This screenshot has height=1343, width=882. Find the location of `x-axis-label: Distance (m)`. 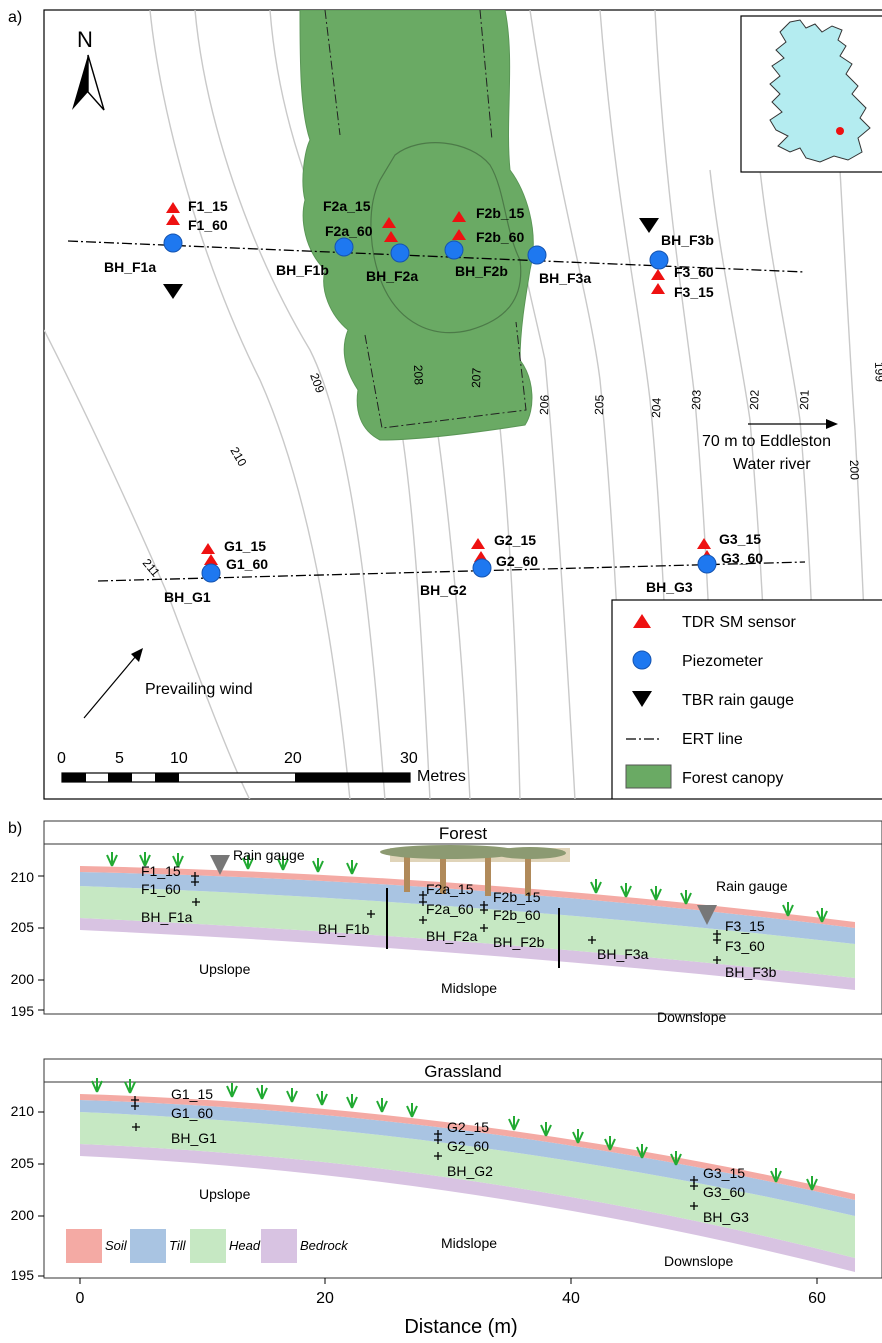

x-axis-label: Distance (m) is located at coordinates (460, 1327).